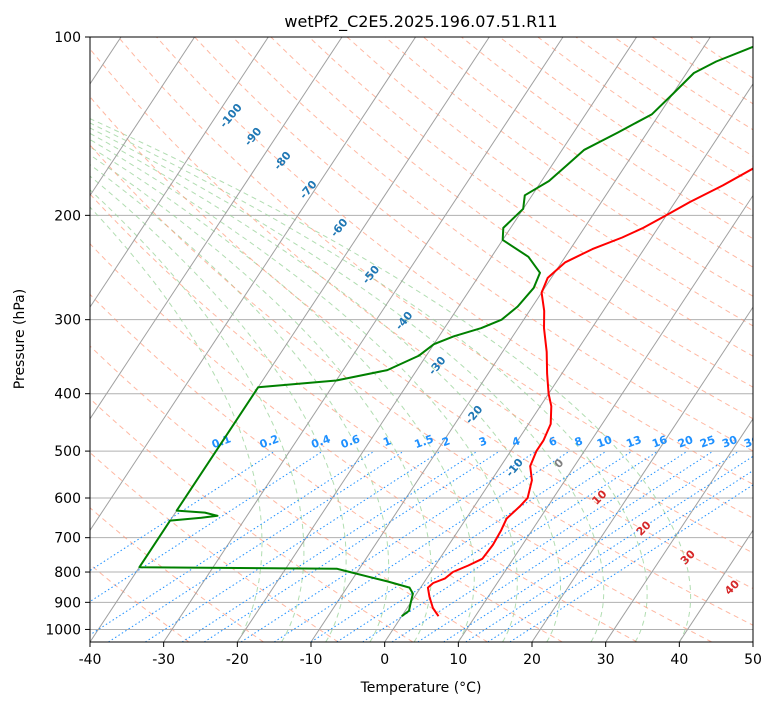 The height and width of the screenshot is (708, 775). What do you see at coordinates (634, 441) in the screenshot?
I see `mixing-ratio-label: 13` at bounding box center [634, 441].